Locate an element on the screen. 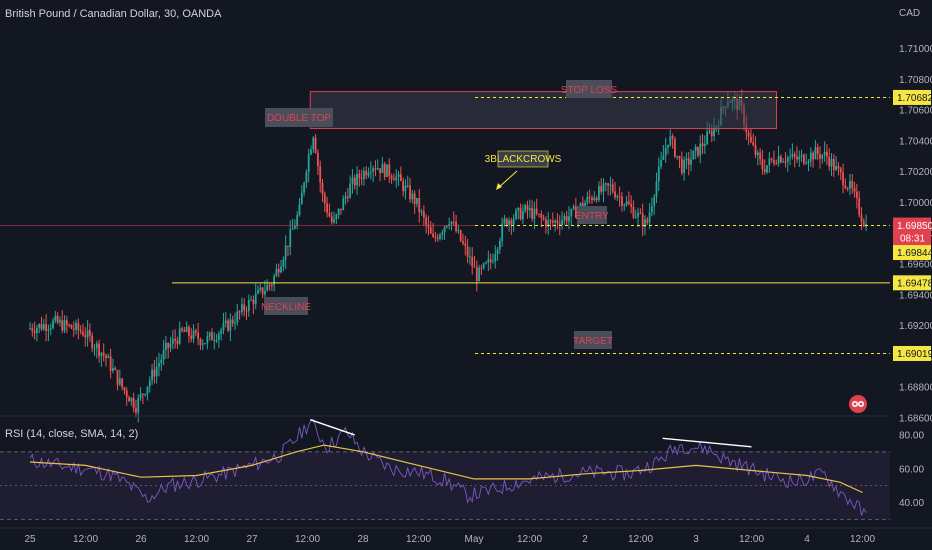  price-tick-label: 1.68600 is located at coordinates (915, 419).